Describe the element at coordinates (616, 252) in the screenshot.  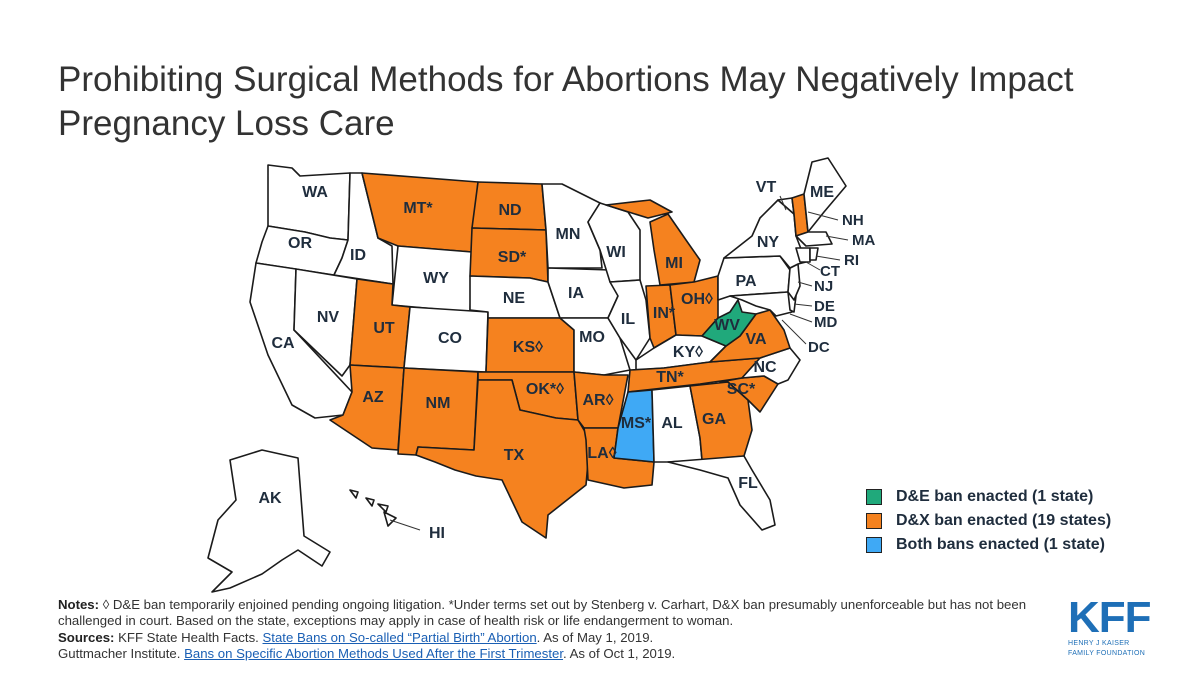
I see `label-wi: WI` at that location.